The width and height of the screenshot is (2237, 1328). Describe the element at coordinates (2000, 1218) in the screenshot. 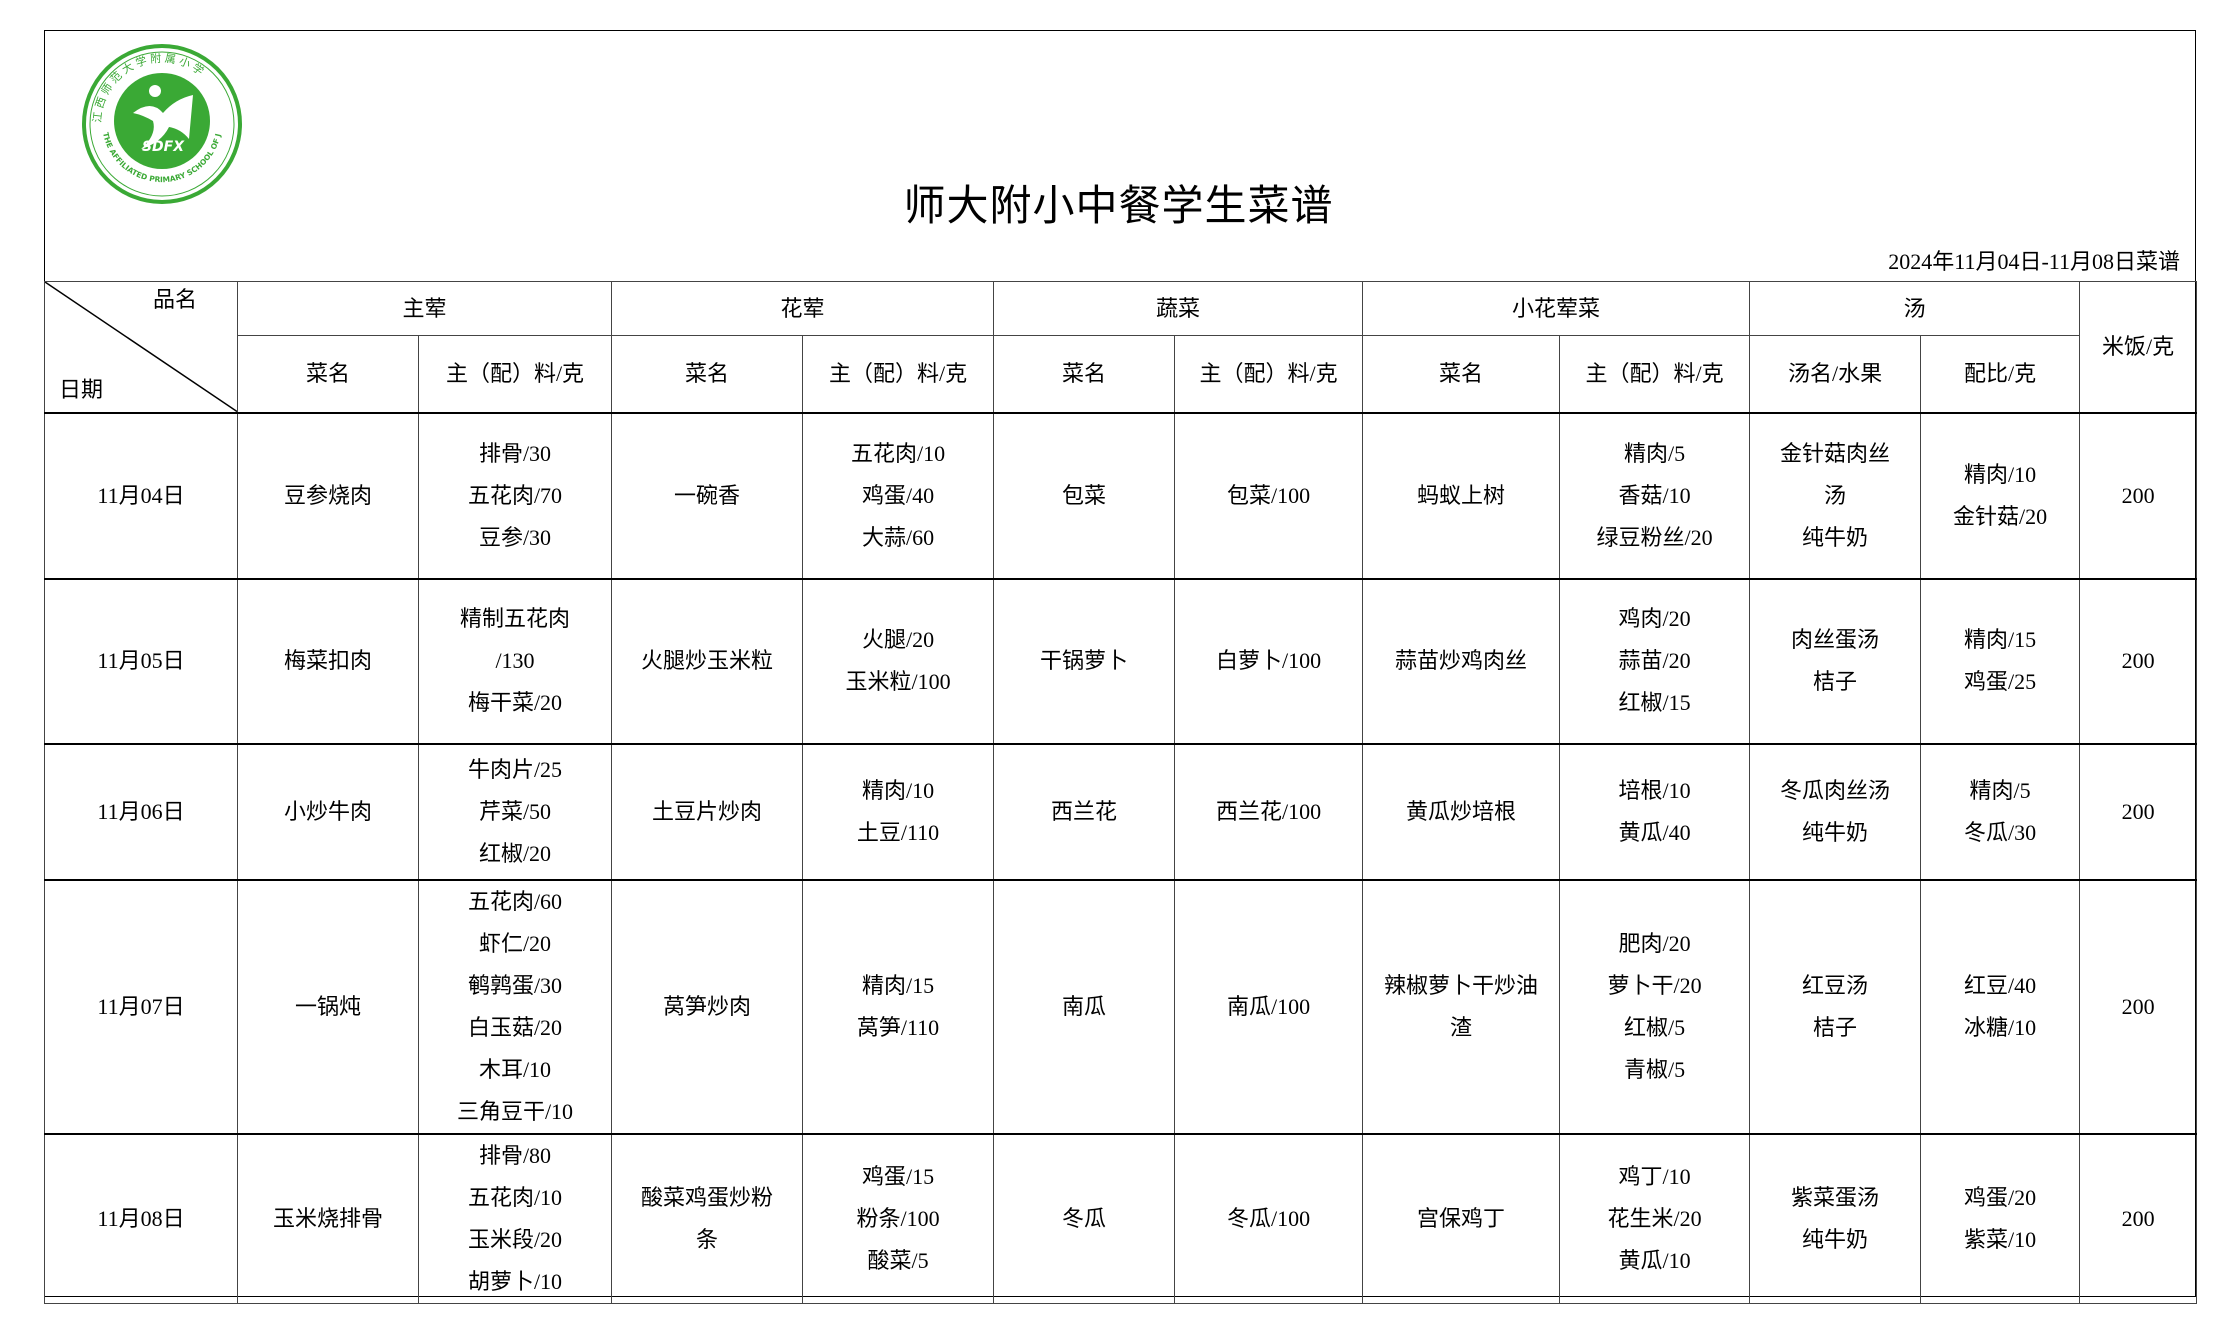

I see `ingredients-cell: 鸡蛋/20 紫菜/10` at that location.